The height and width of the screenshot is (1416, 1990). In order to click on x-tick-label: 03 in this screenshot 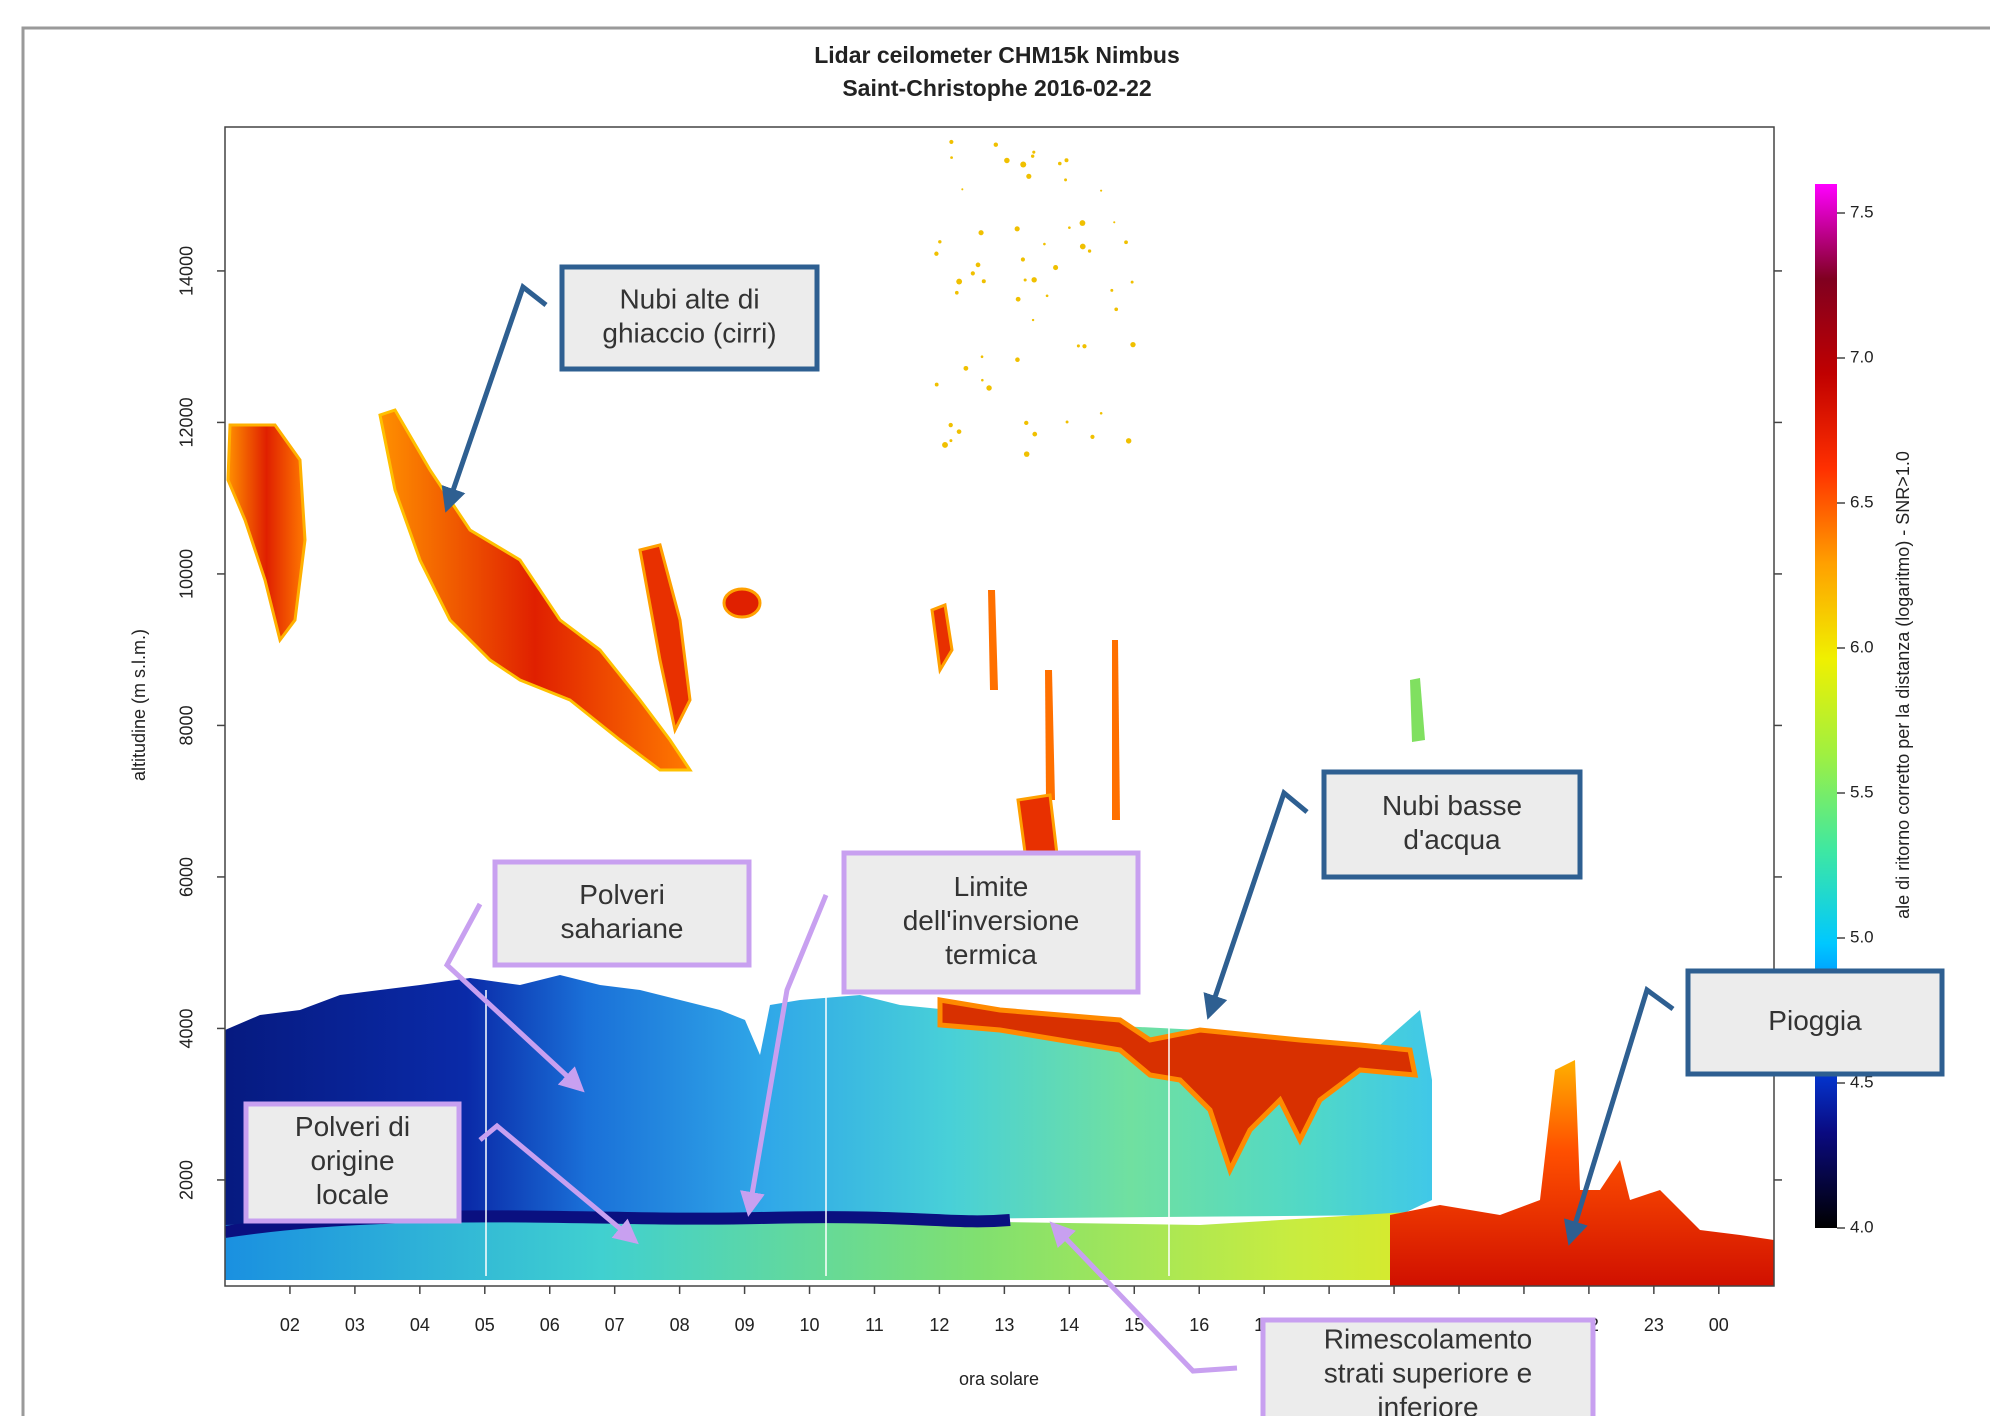, I will do `click(355, 1325)`.